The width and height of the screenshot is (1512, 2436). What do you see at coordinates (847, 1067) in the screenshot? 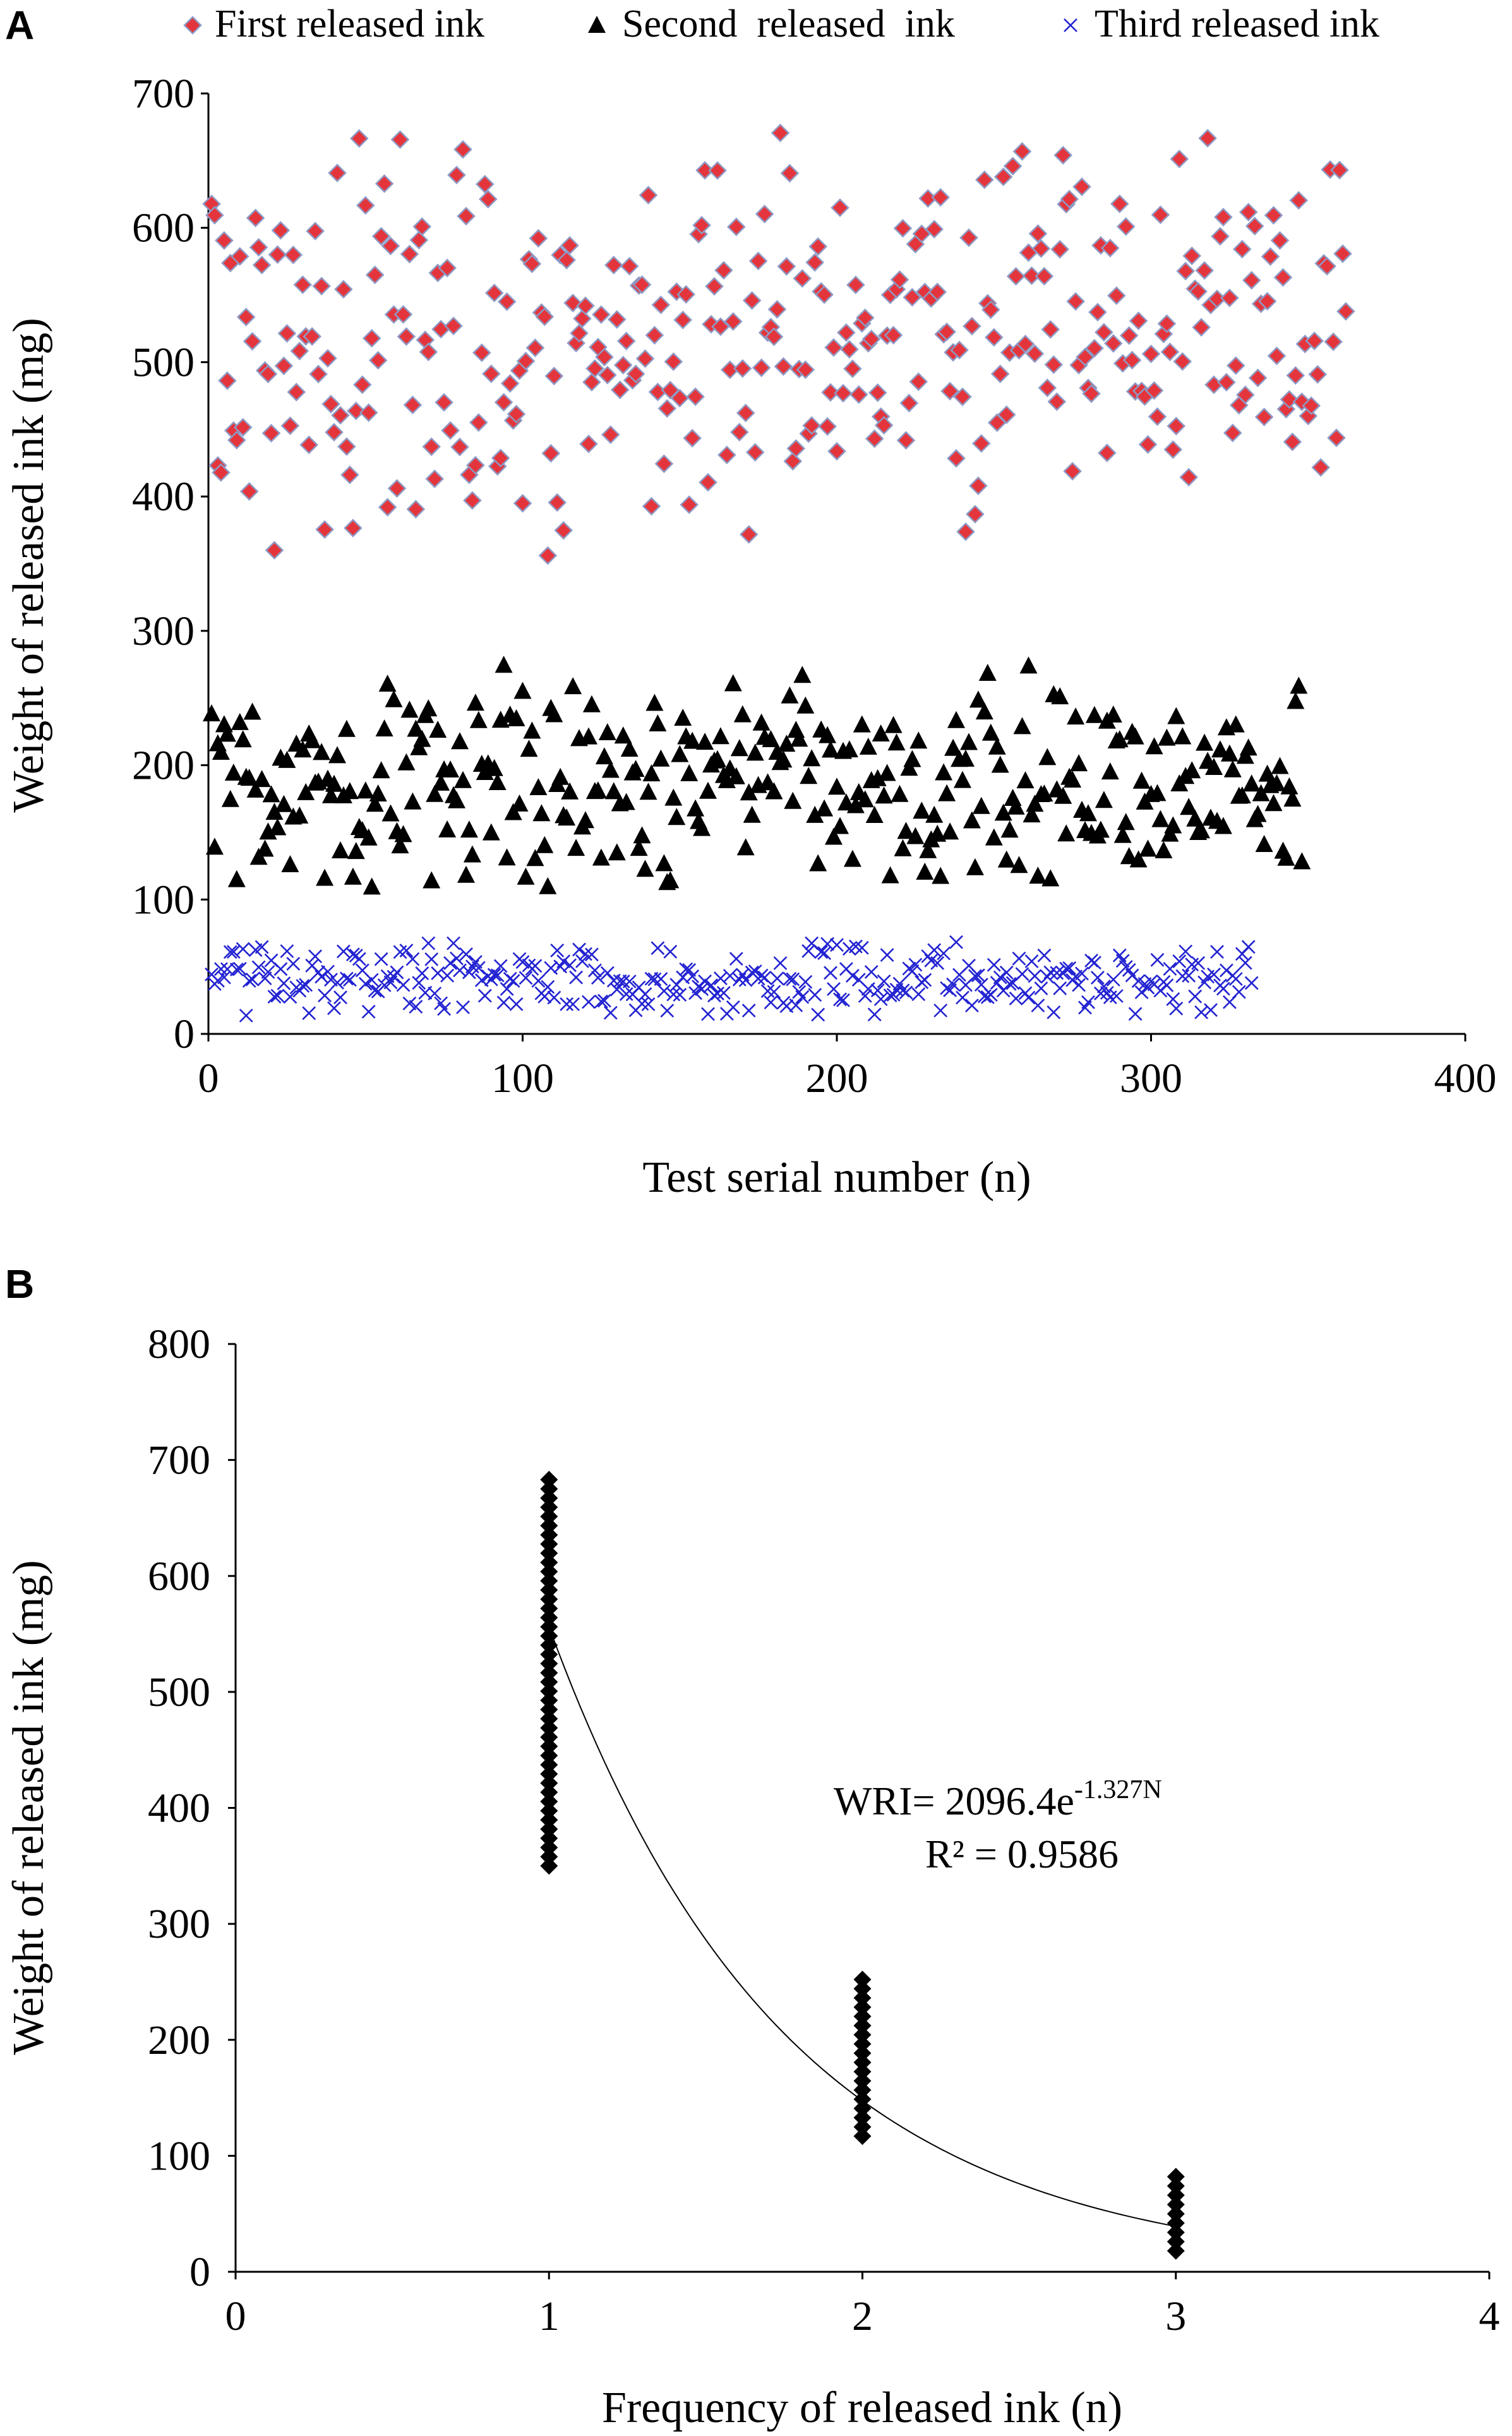
I see `panel-a-x-ticks: 0 100 200 300 400` at bounding box center [847, 1067].